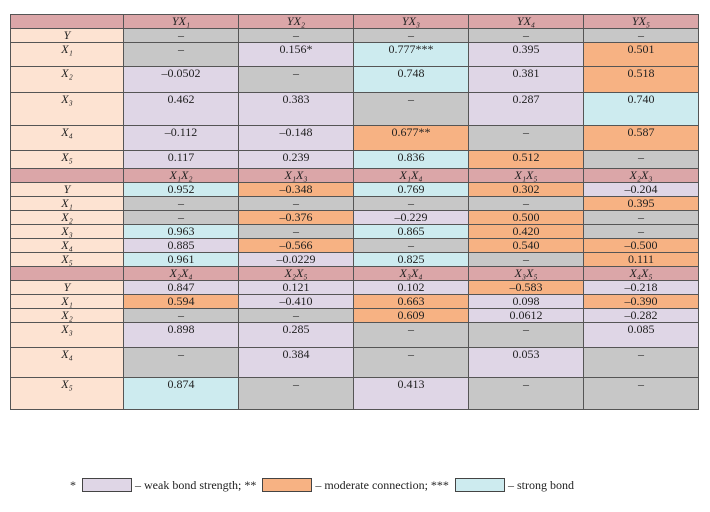  What do you see at coordinates (641, 245) in the screenshot?
I see `value-cell: –0.500` at bounding box center [641, 245].